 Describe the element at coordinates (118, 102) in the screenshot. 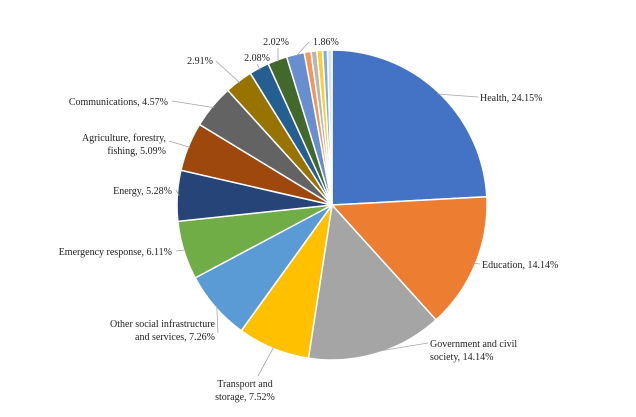

I see `data-label: Communications, 4.57%` at that location.